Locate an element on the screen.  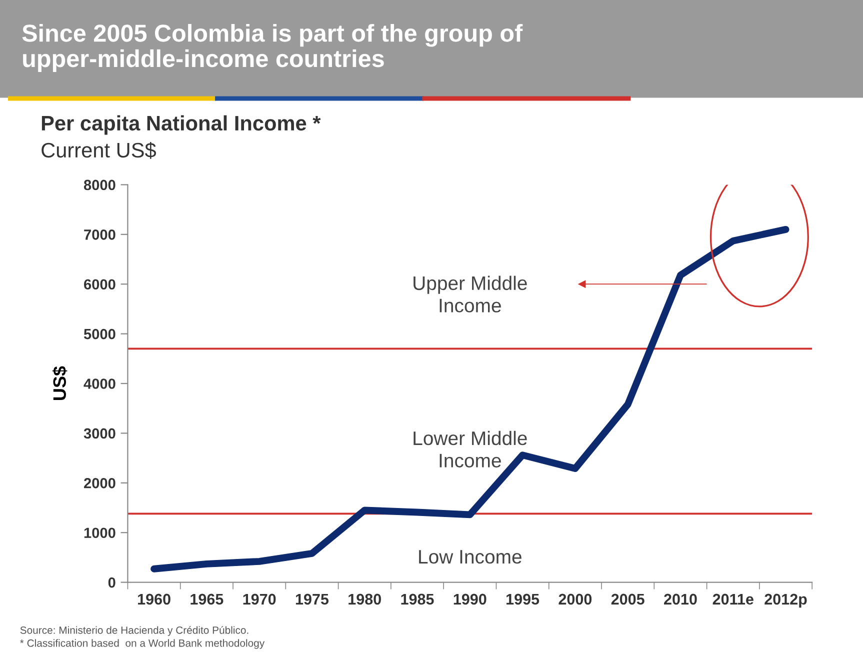
x-tick-label: 2010 is located at coordinates (680, 599).